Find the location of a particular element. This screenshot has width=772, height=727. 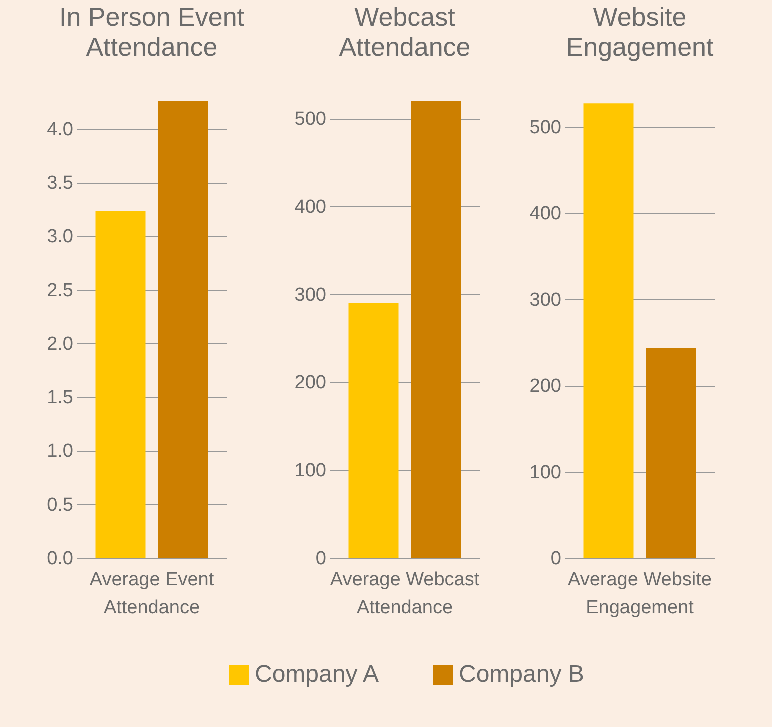

y-tick-label: 4.0 is located at coordinates (60, 129).